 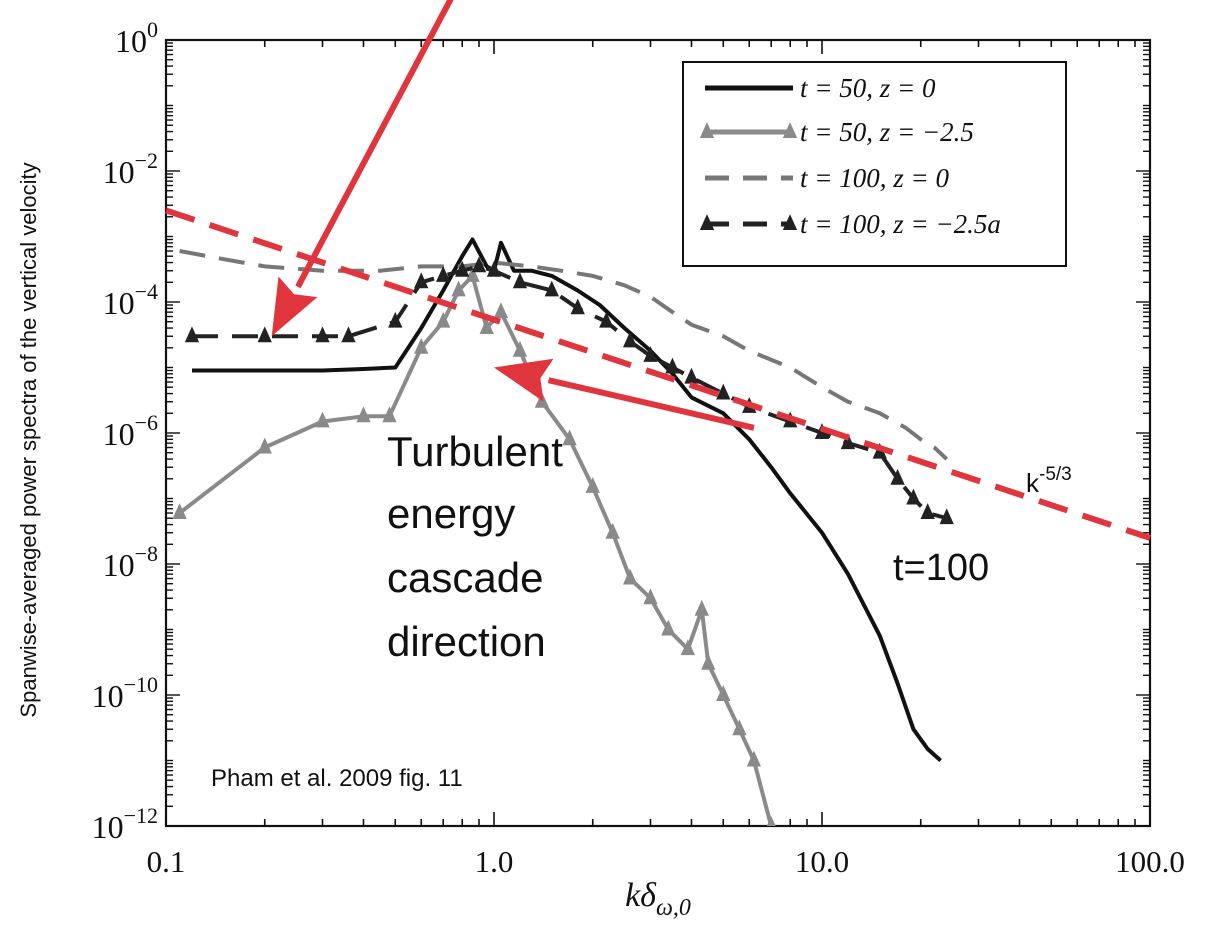 I want to click on cascade-line-2: energy, so click(x=451, y=513).